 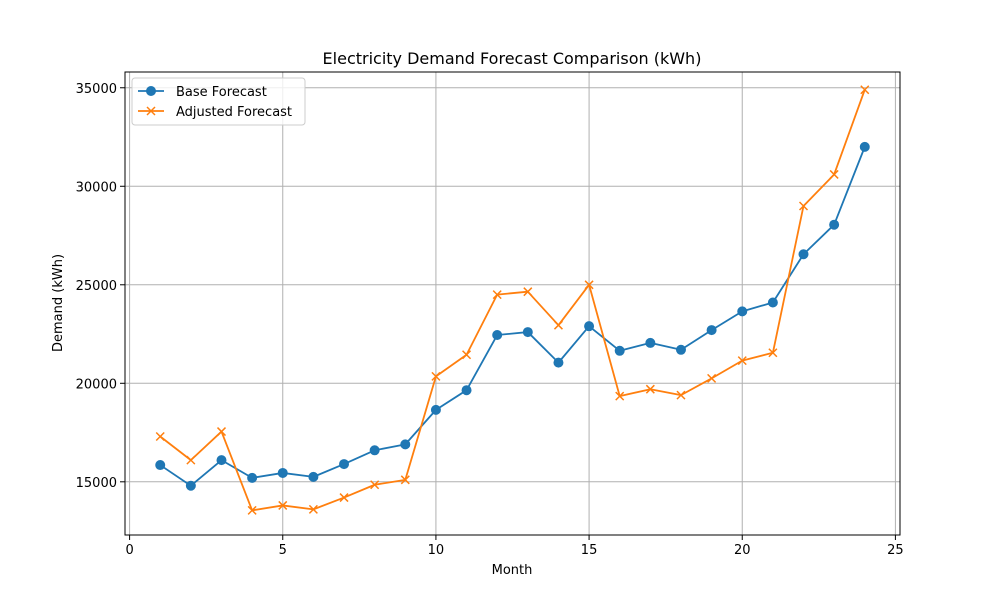 What do you see at coordinates (589, 550) in the screenshot?
I see `x-tick-label: 15` at bounding box center [589, 550].